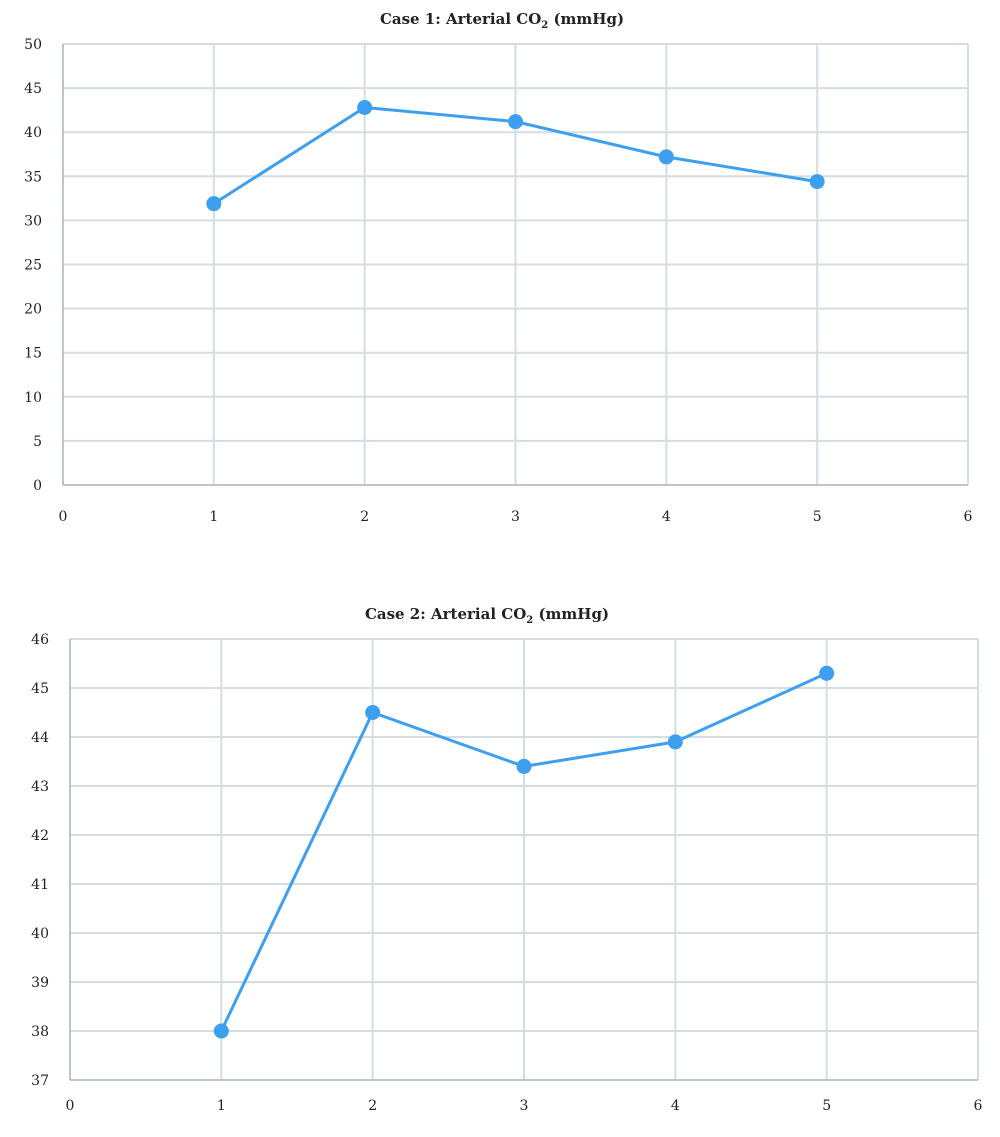  What do you see at coordinates (40, 1081) in the screenshot?
I see `y-tick-label: 37` at bounding box center [40, 1081].